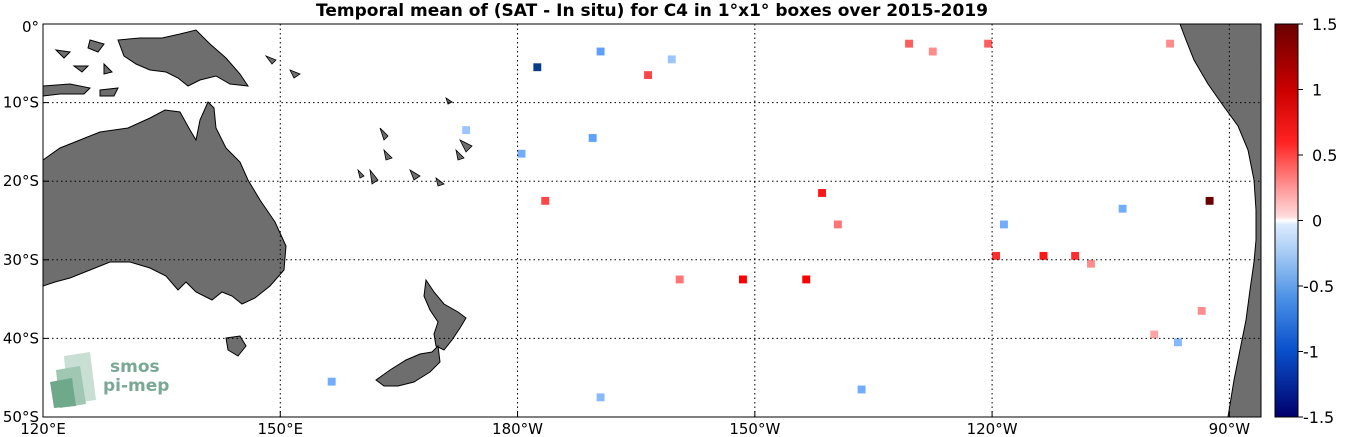  I want to click on colorbar-ticks: 1.5 1 0.5 0 -0.5 -1 -1.5, so click(1317, 221).